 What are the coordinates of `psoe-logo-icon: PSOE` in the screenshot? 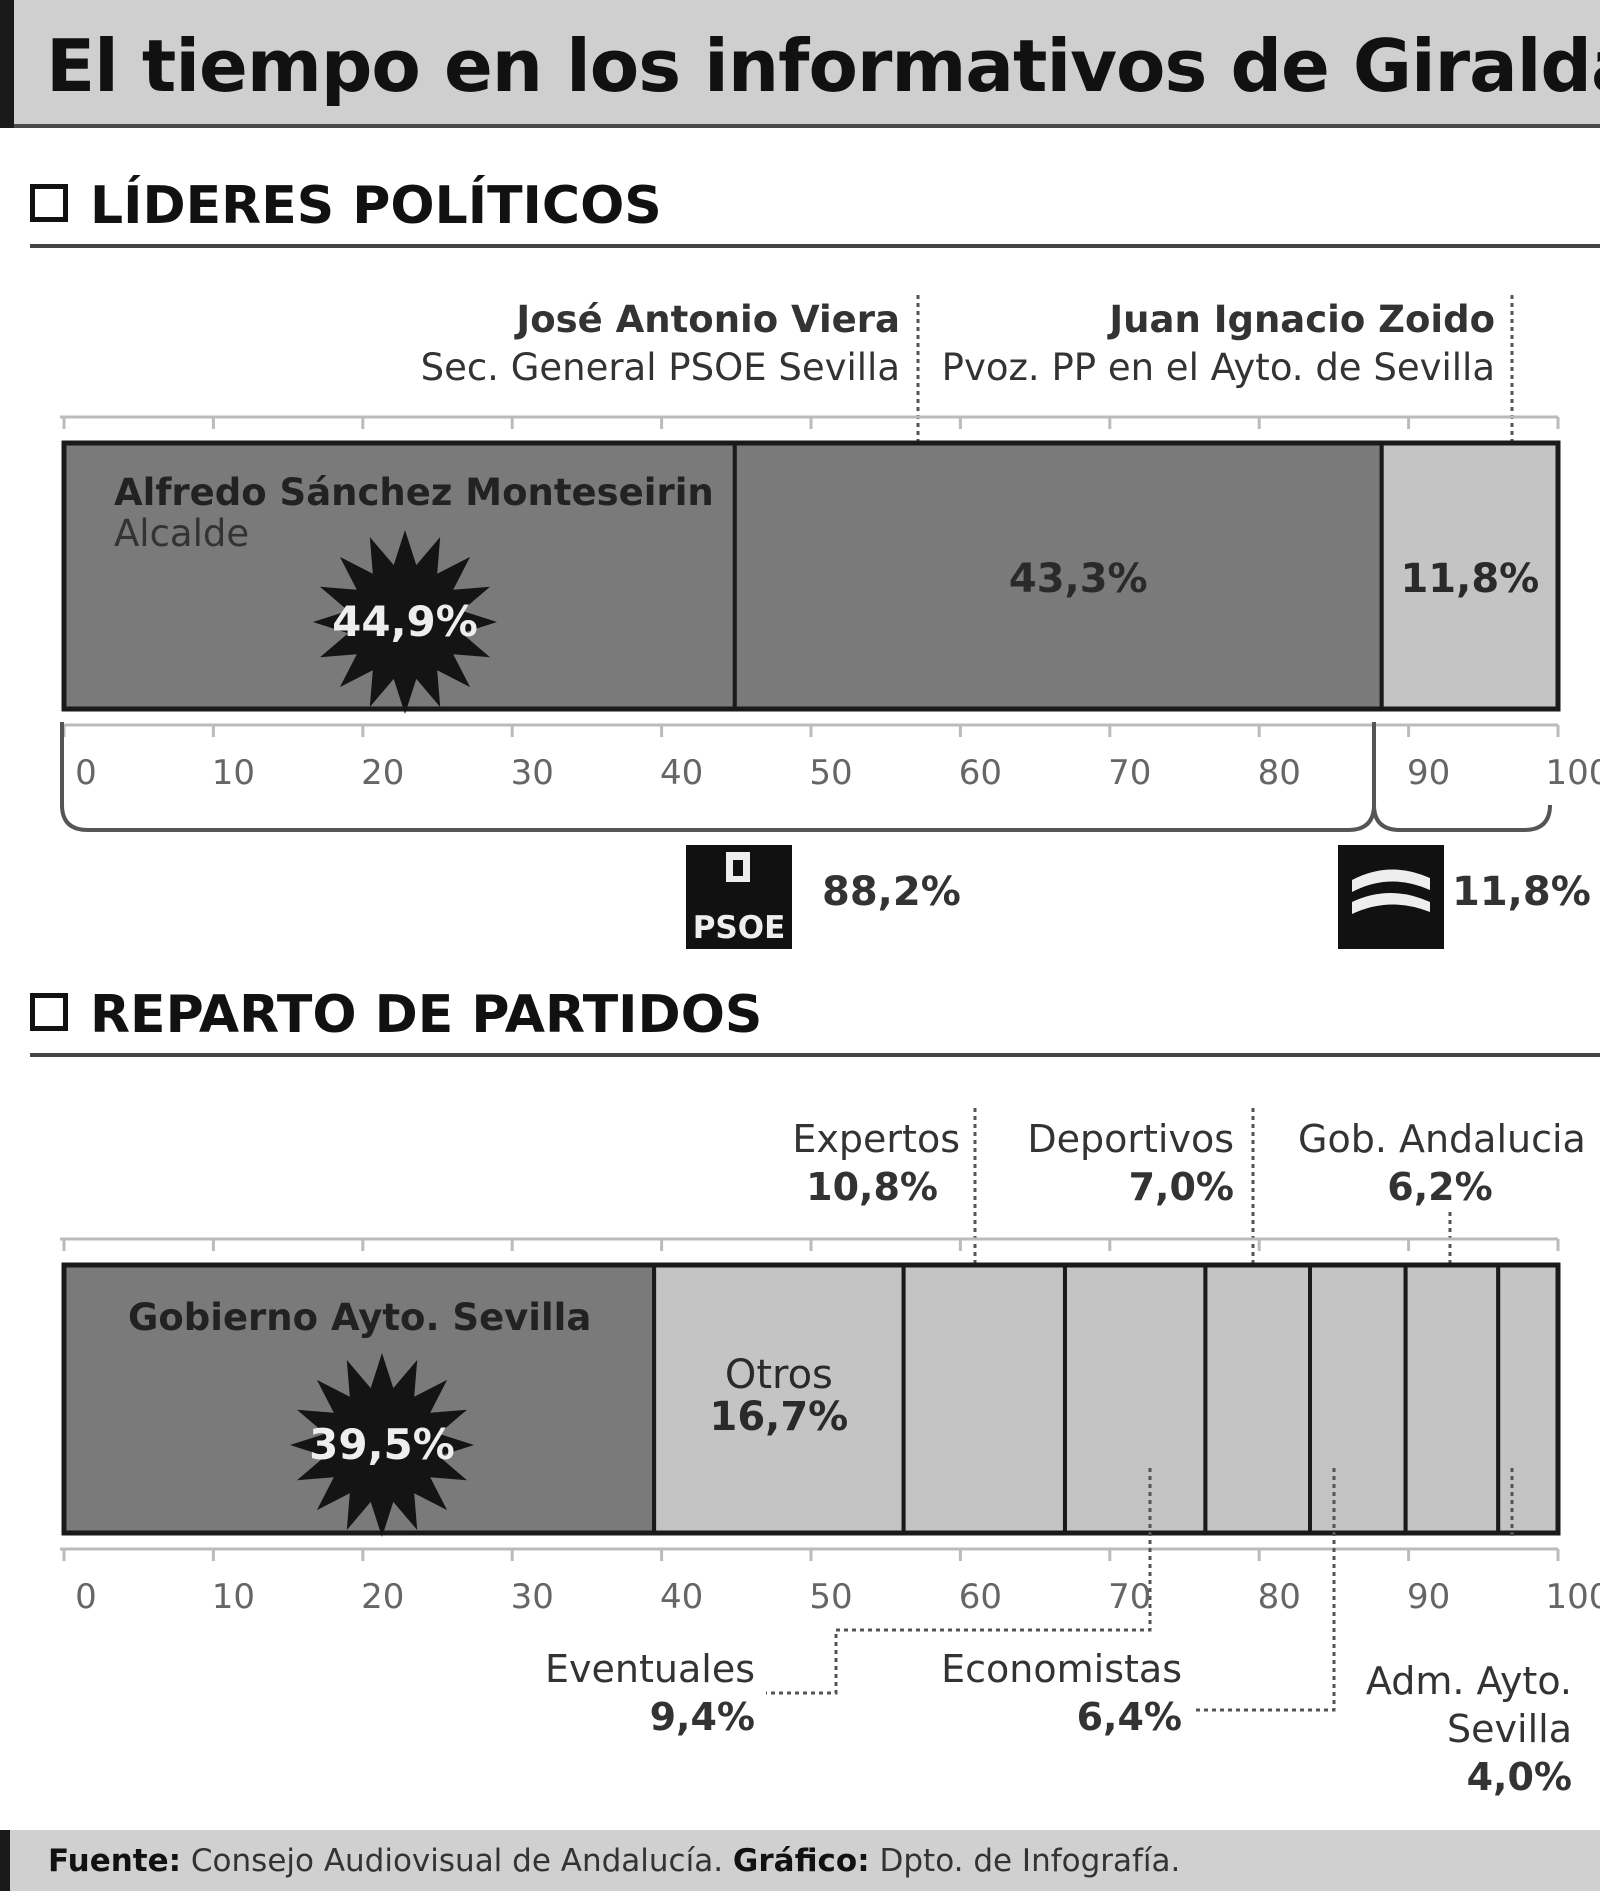 It's located at (739, 897).